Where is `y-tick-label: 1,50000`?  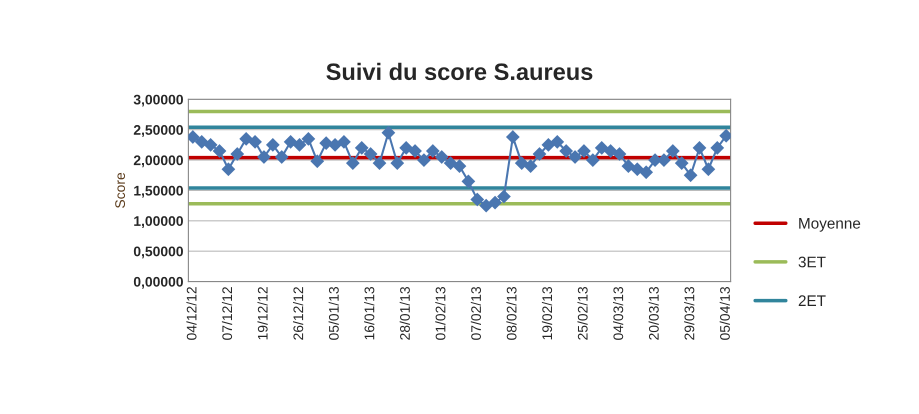
y-tick-label: 1,50000 is located at coordinates (158, 192).